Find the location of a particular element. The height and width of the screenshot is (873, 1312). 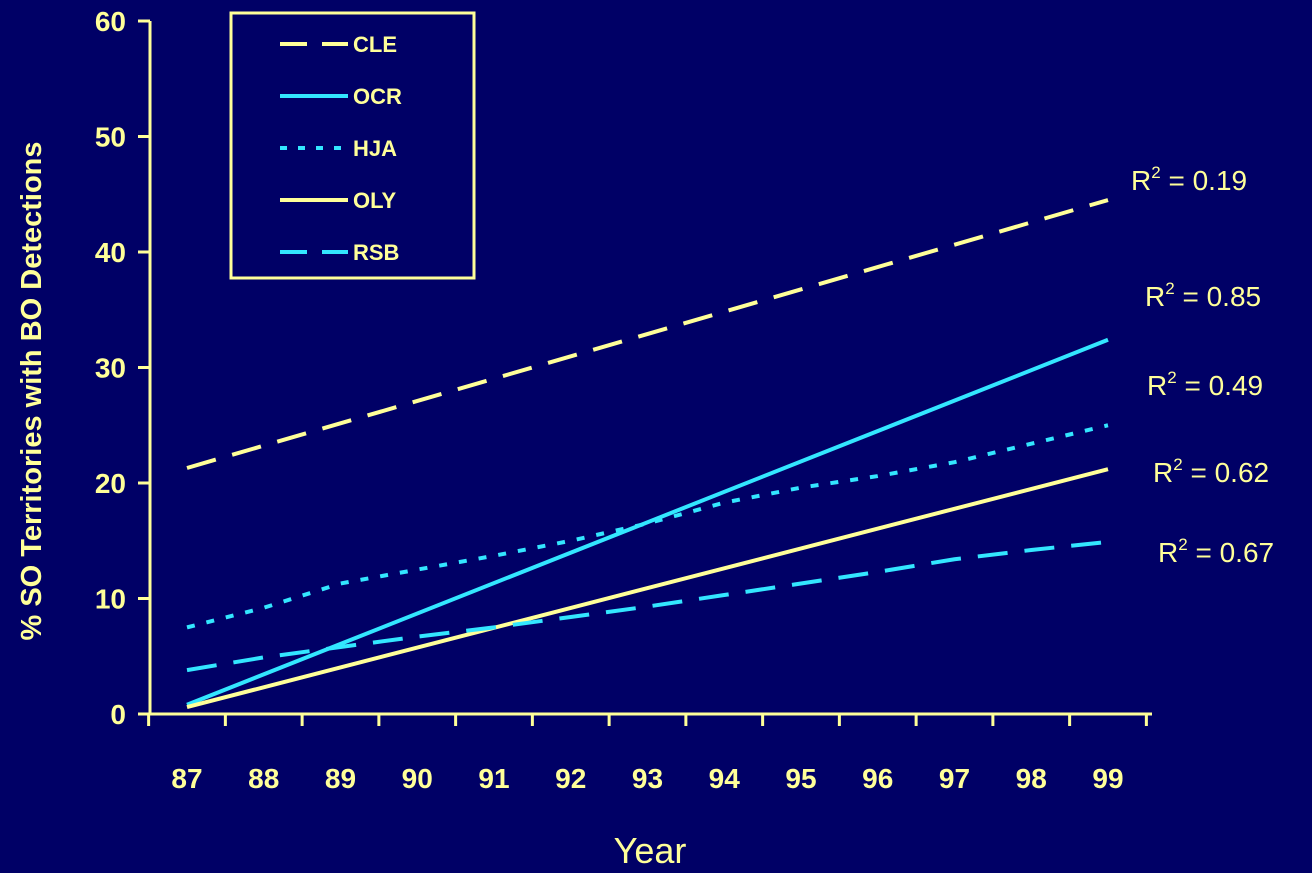

y-tick-label: 50 is located at coordinates (110, 137).